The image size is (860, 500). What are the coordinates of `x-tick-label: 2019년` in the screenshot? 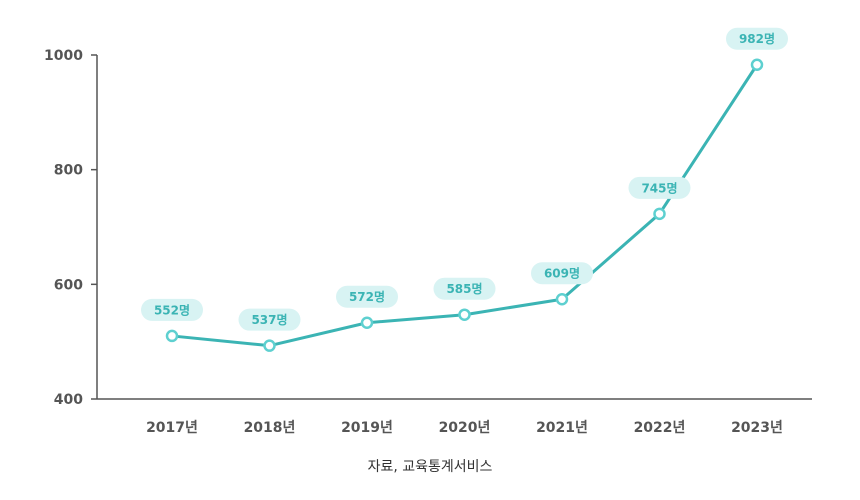 It's located at (367, 428).